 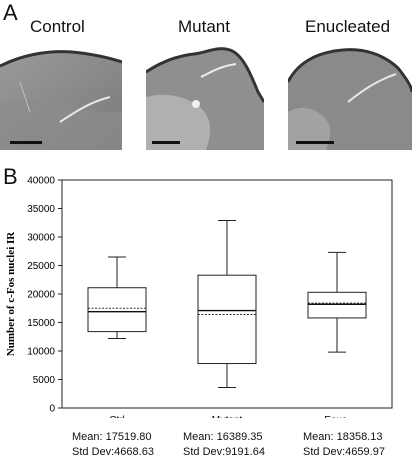 I want to click on control-micrograph, so click(x=61, y=96).